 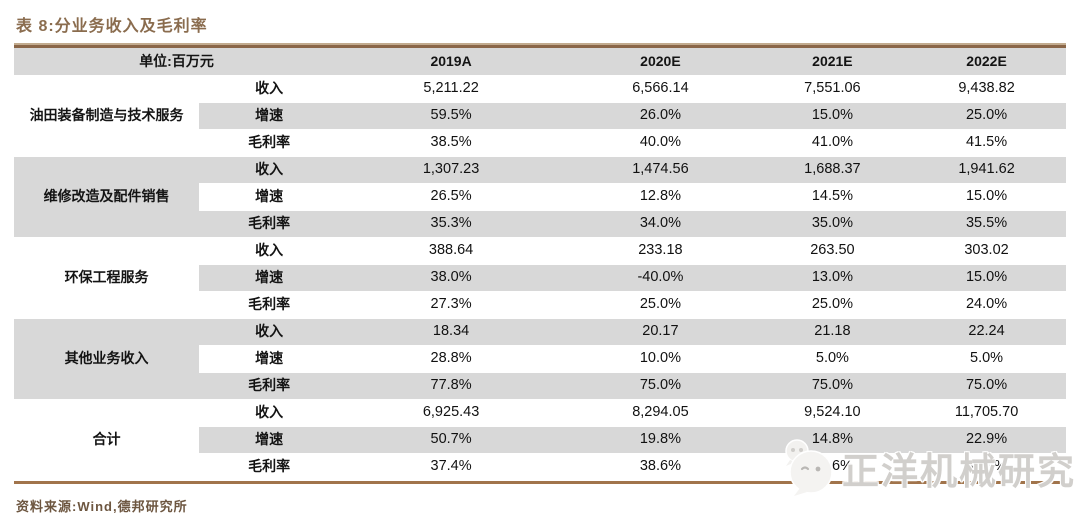 What do you see at coordinates (832, 440) in the screenshot?
I see `value-cell: 14.8%` at bounding box center [832, 440].